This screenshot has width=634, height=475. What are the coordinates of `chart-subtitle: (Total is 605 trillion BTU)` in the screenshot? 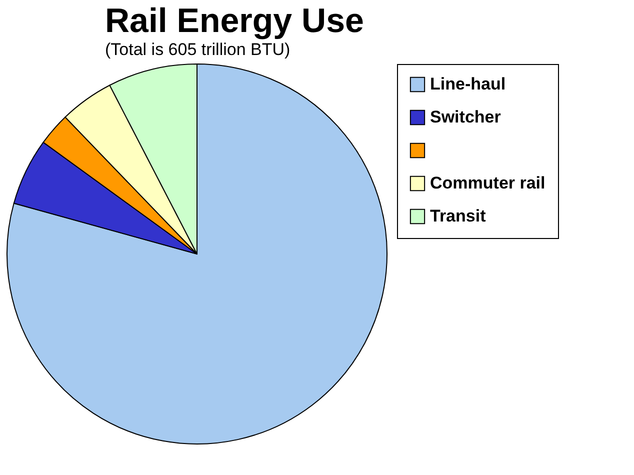 It's located at (197, 49).